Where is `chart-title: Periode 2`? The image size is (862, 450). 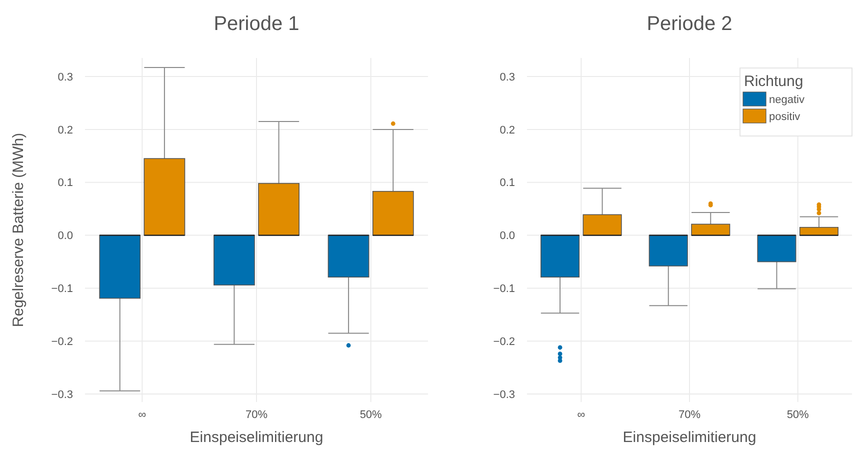
chart-title: Periode 2 is located at coordinates (689, 24).